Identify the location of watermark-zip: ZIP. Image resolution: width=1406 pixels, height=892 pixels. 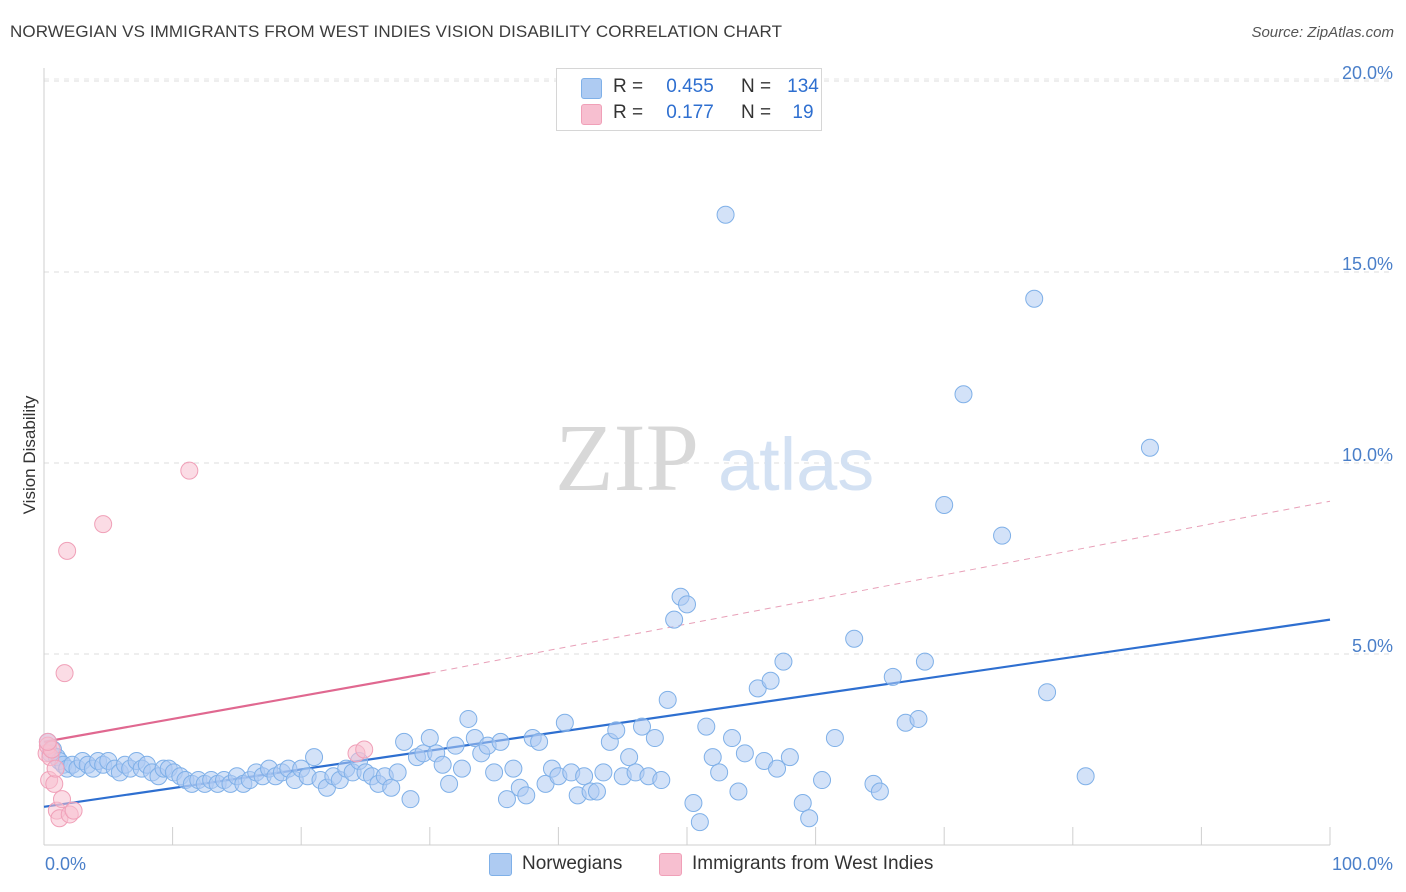
(627, 457).